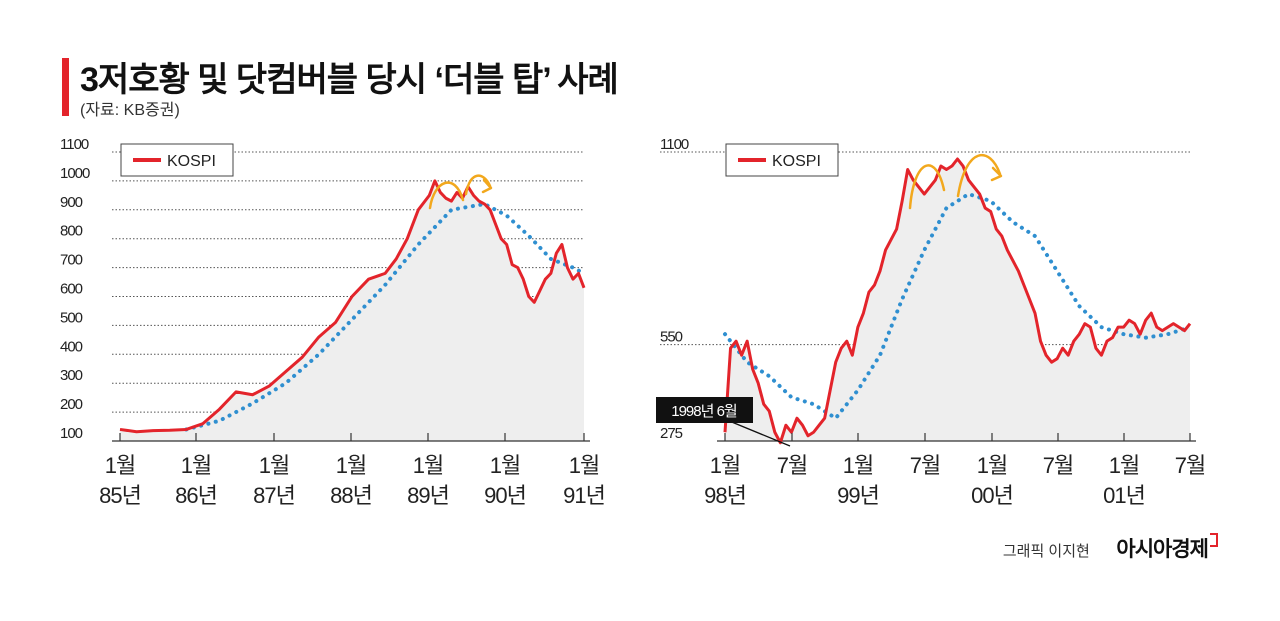  What do you see at coordinates (274, 495) in the screenshot?
I see `x-tick-year: 87년` at bounding box center [274, 495].